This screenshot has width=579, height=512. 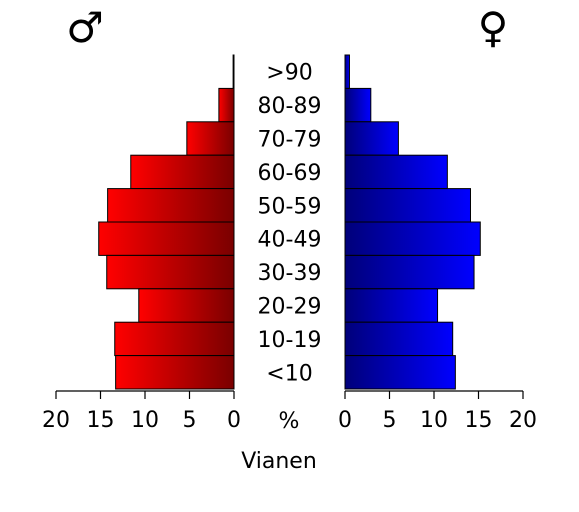 I want to click on female-axis-tick-label: 0, so click(x=345, y=420).